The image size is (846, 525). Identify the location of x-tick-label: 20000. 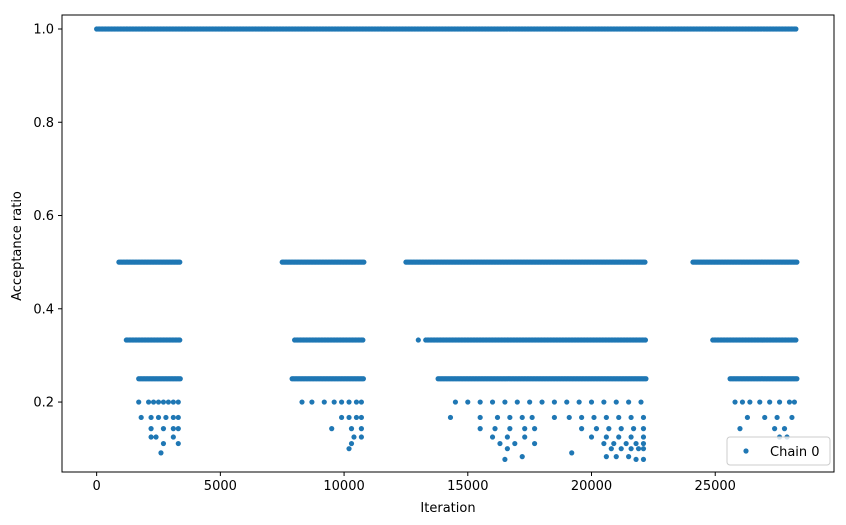
(591, 486).